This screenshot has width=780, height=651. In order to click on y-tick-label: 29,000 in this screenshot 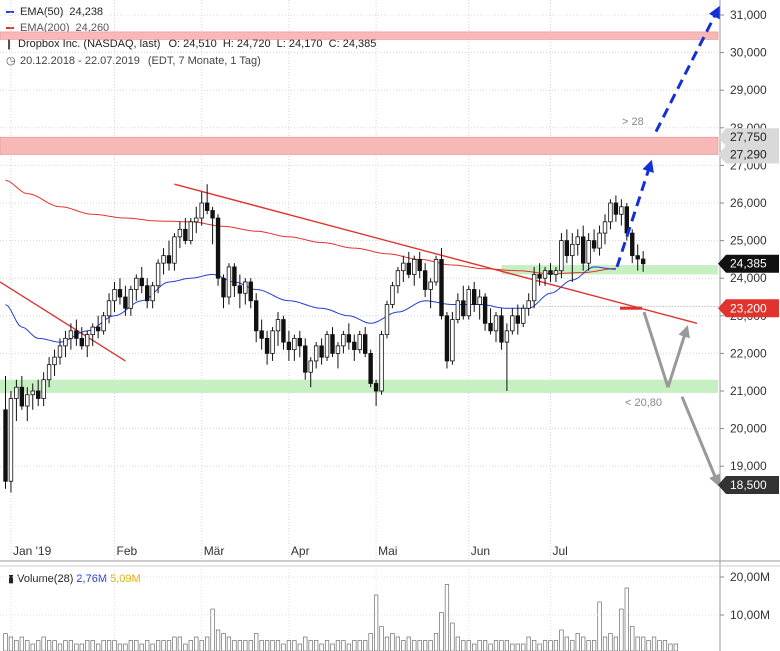, I will do `click(748, 90)`.